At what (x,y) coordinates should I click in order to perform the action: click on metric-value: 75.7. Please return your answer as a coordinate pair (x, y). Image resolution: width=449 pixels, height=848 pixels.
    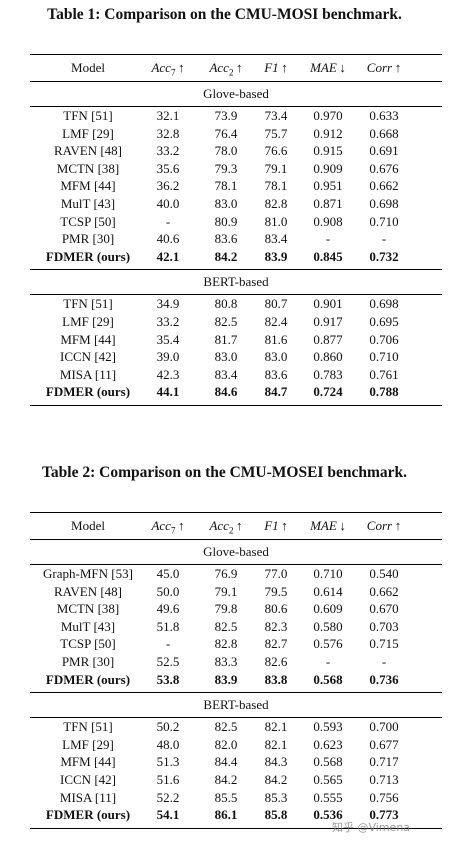
    Looking at the image, I should click on (276, 133).